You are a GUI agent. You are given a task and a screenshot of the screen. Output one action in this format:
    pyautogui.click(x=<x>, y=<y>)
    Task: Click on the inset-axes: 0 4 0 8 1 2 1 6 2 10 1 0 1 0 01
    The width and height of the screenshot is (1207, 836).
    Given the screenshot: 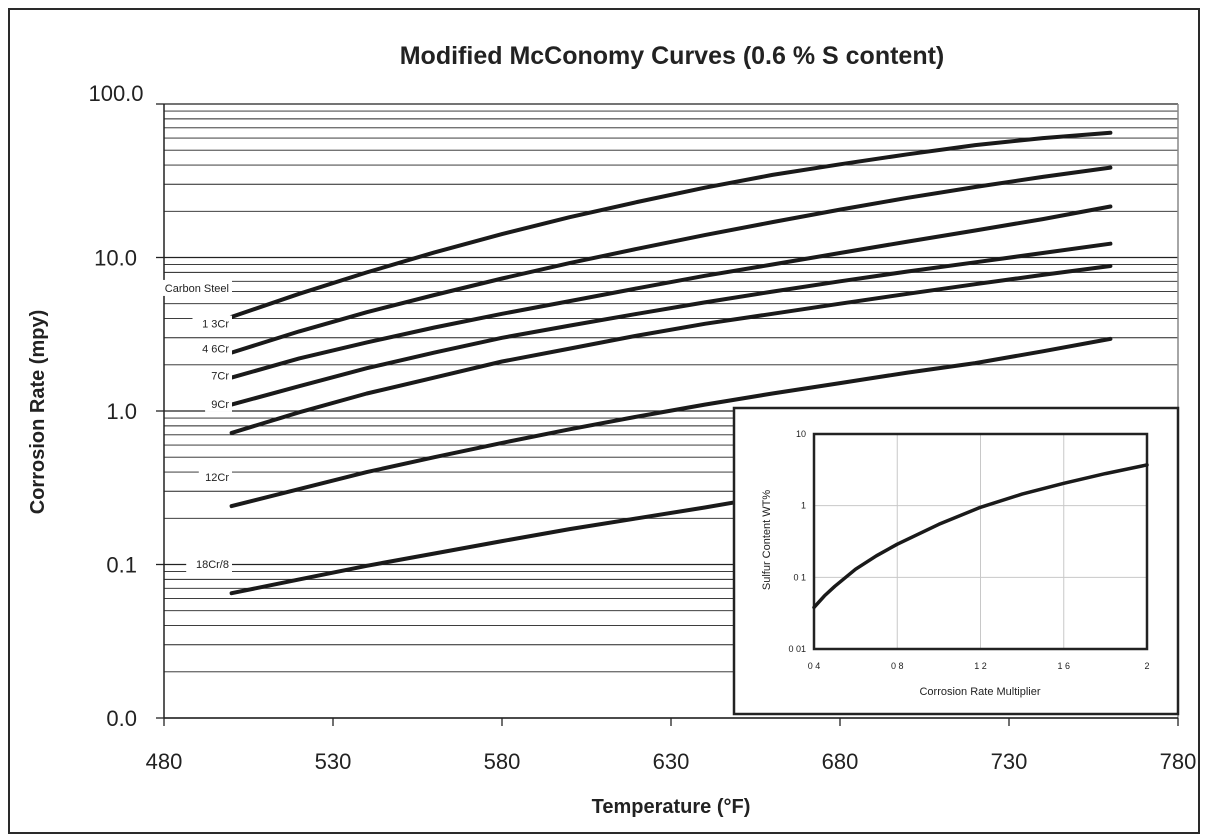 What is the action you would take?
    pyautogui.click(x=968, y=550)
    